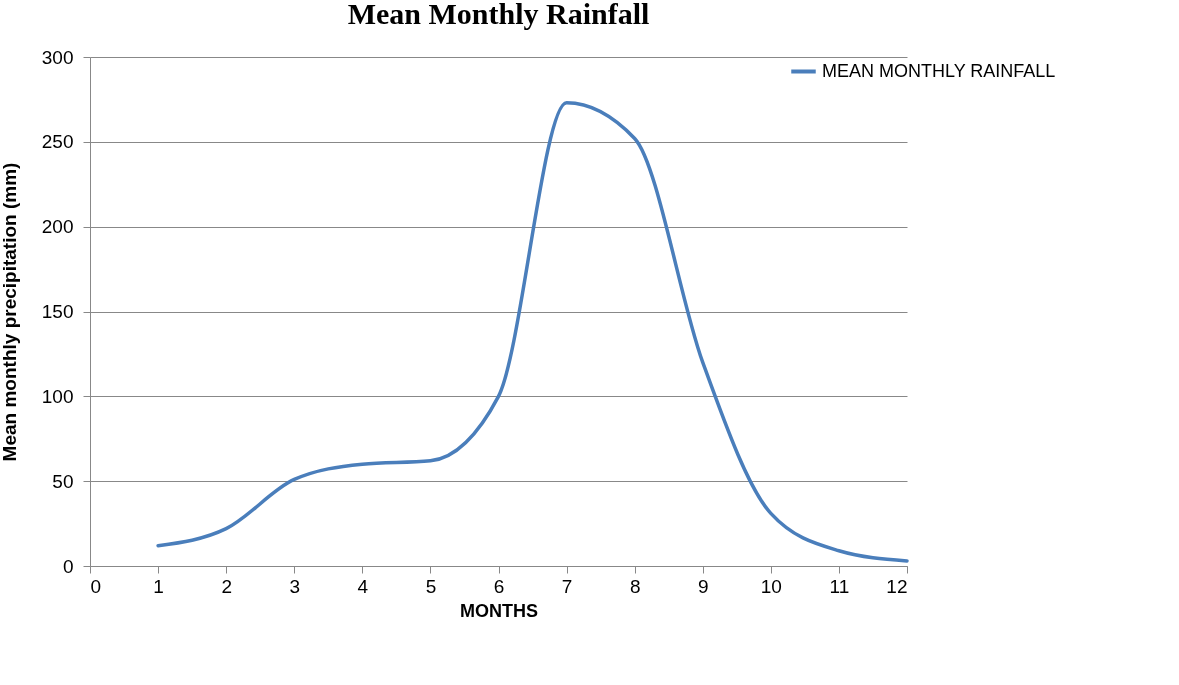 The width and height of the screenshot is (1179, 685). What do you see at coordinates (635, 586) in the screenshot?
I see `x-tick-label: 8` at bounding box center [635, 586].